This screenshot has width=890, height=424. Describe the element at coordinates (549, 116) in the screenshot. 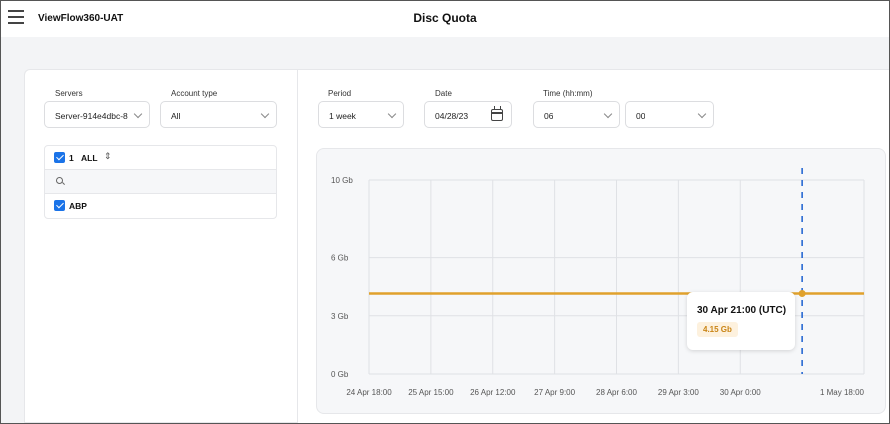

I see `hour-value: 06` at that location.